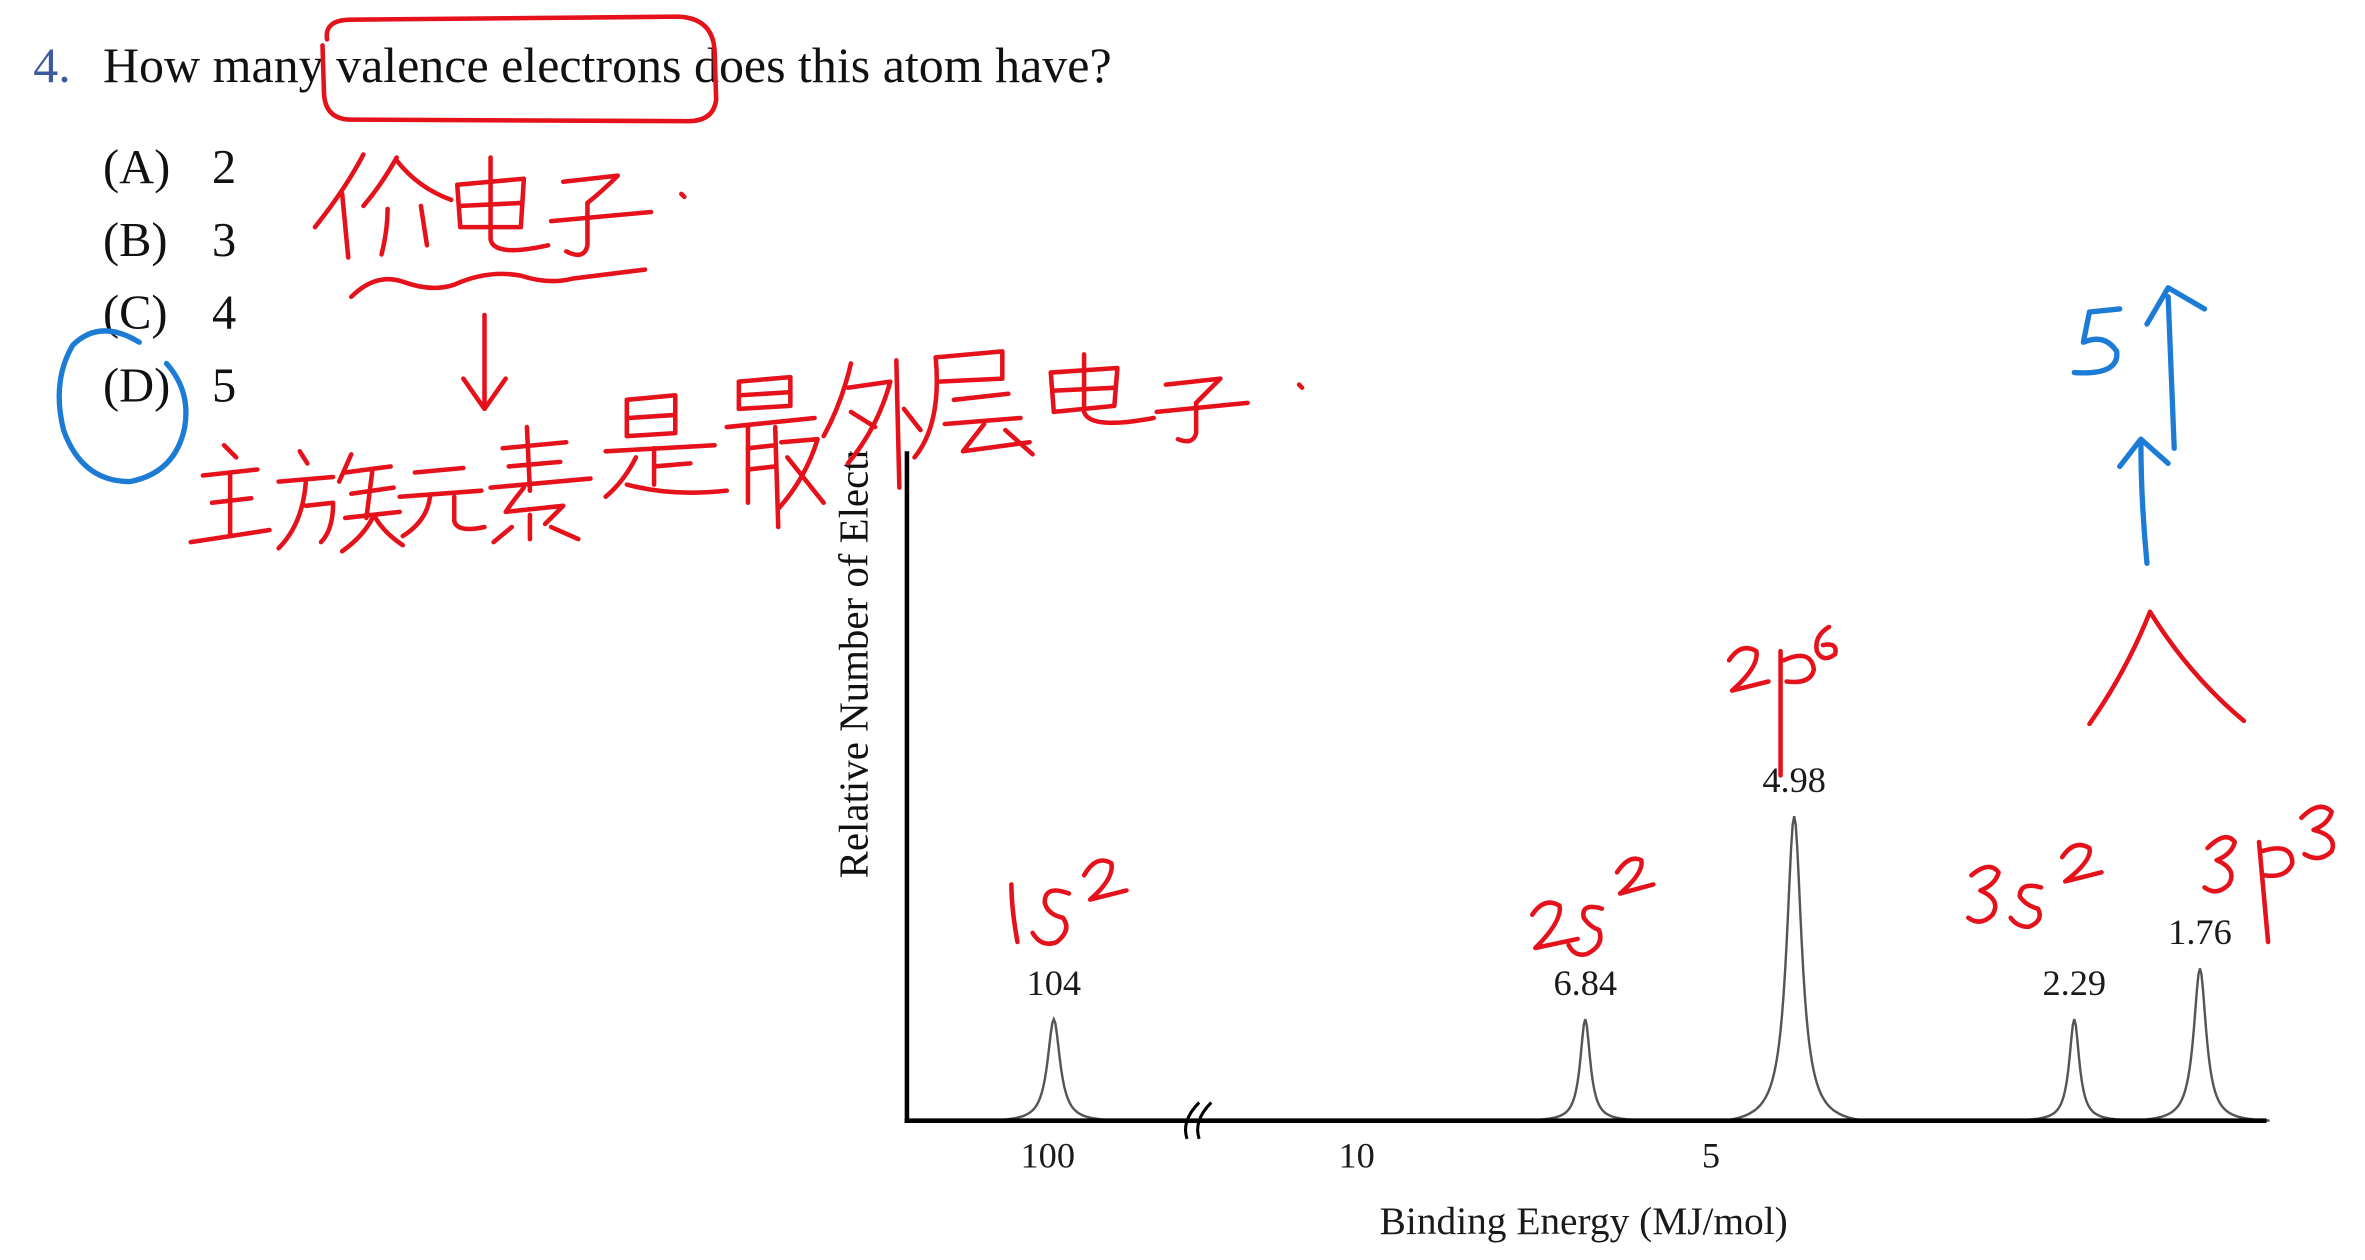 This screenshot has height=1260, width=2365. I want to click on answer-circle, so click(122, 406).